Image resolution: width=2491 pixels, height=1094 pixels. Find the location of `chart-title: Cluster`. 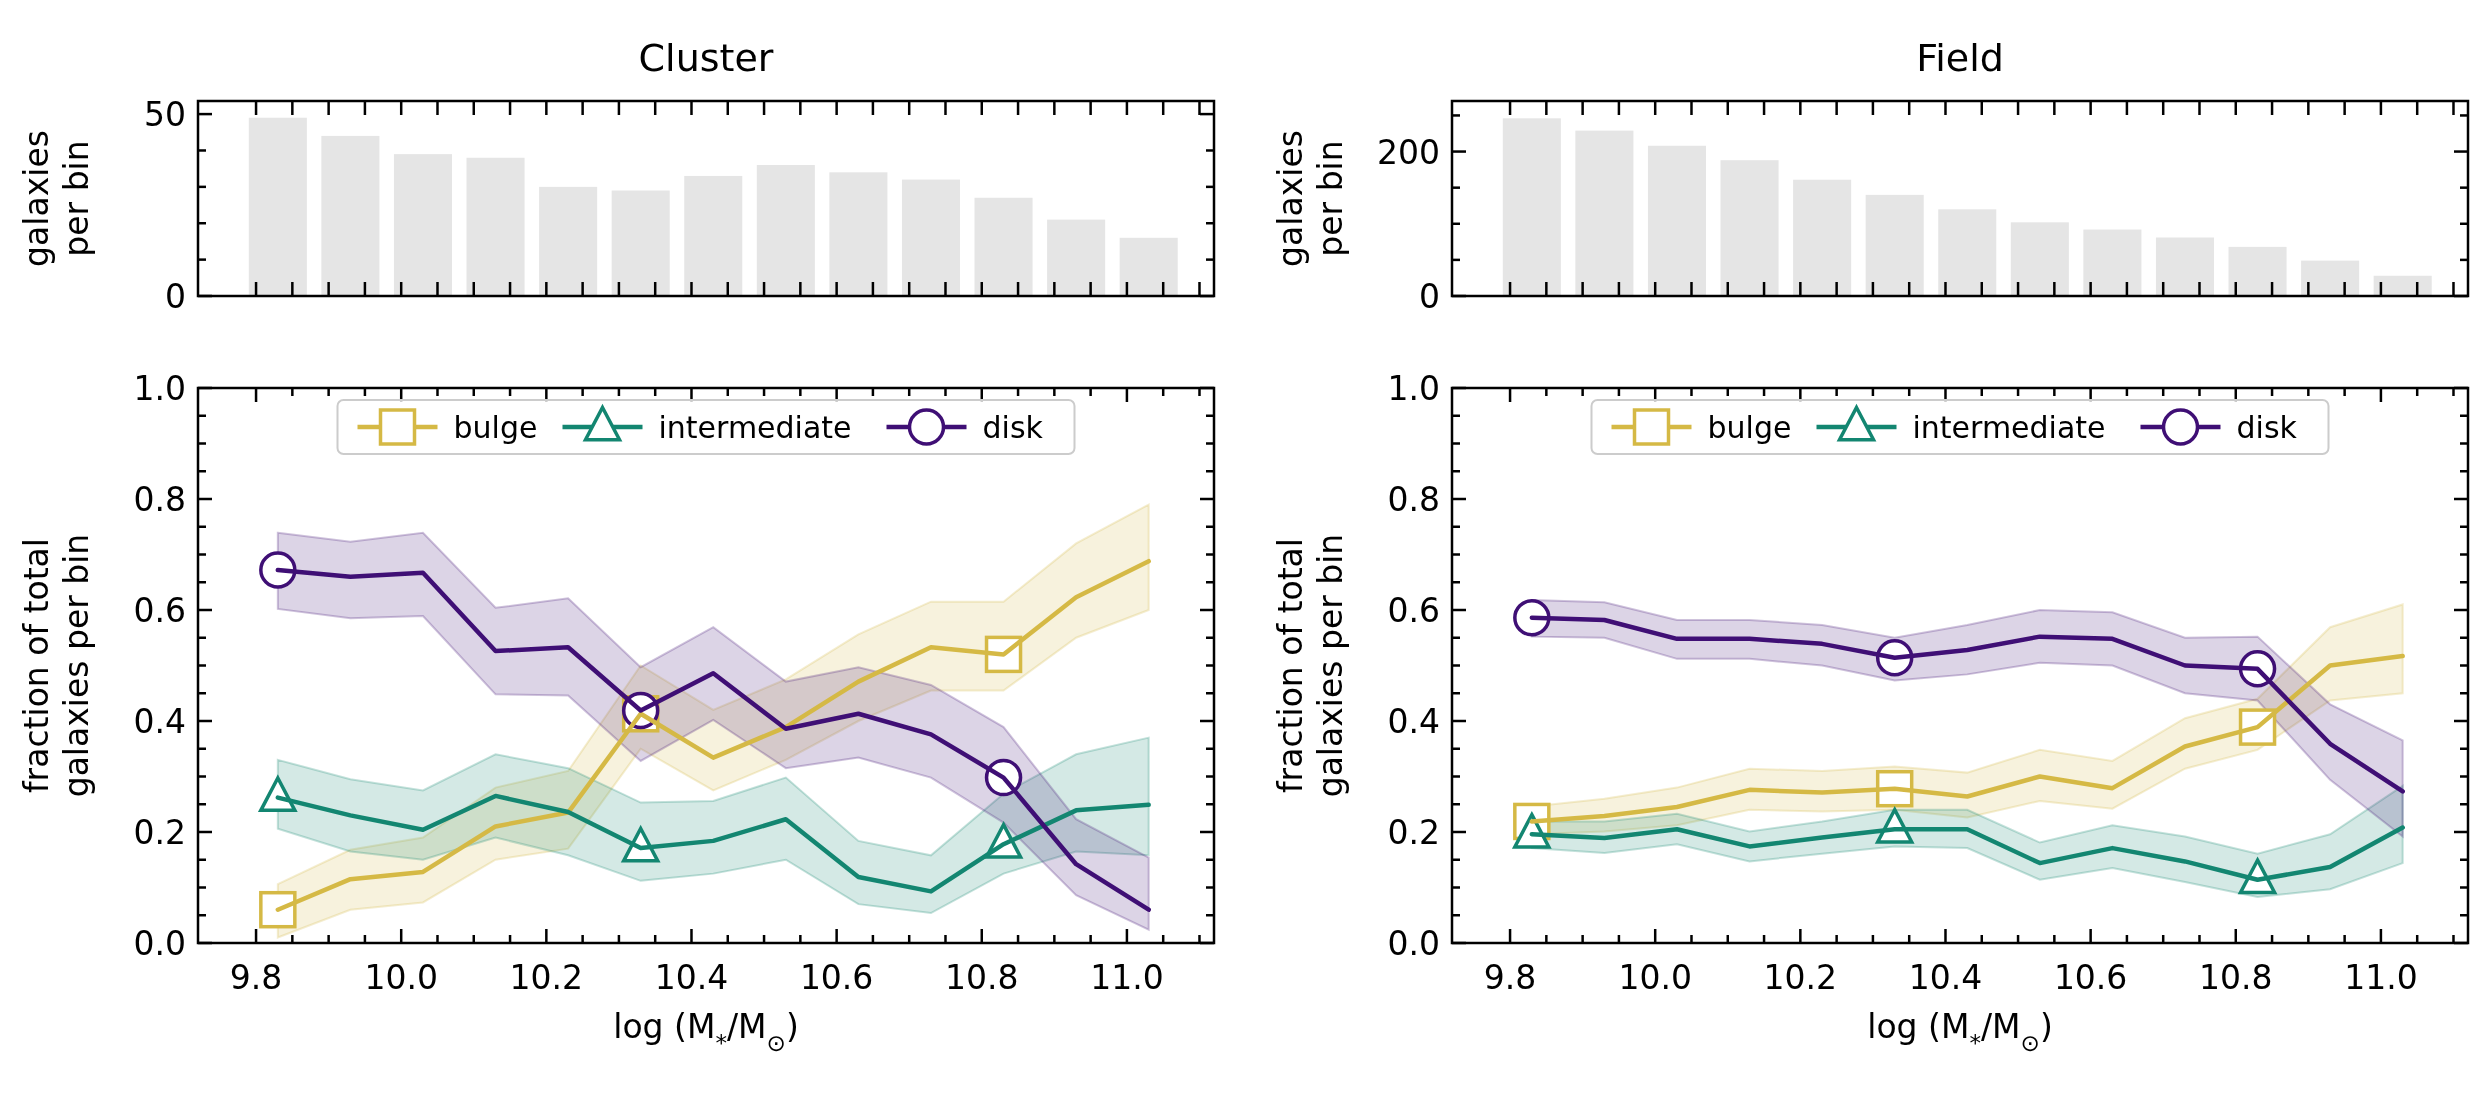

chart-title: Cluster is located at coordinates (706, 58).